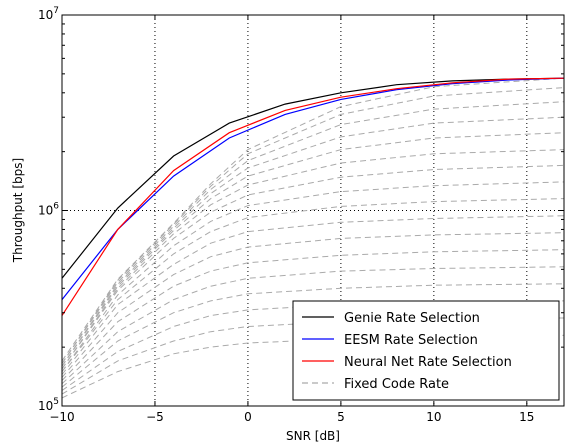 The image size is (565, 444). Describe the element at coordinates (341, 417) in the screenshot. I see `x-tick-label: 5` at that location.